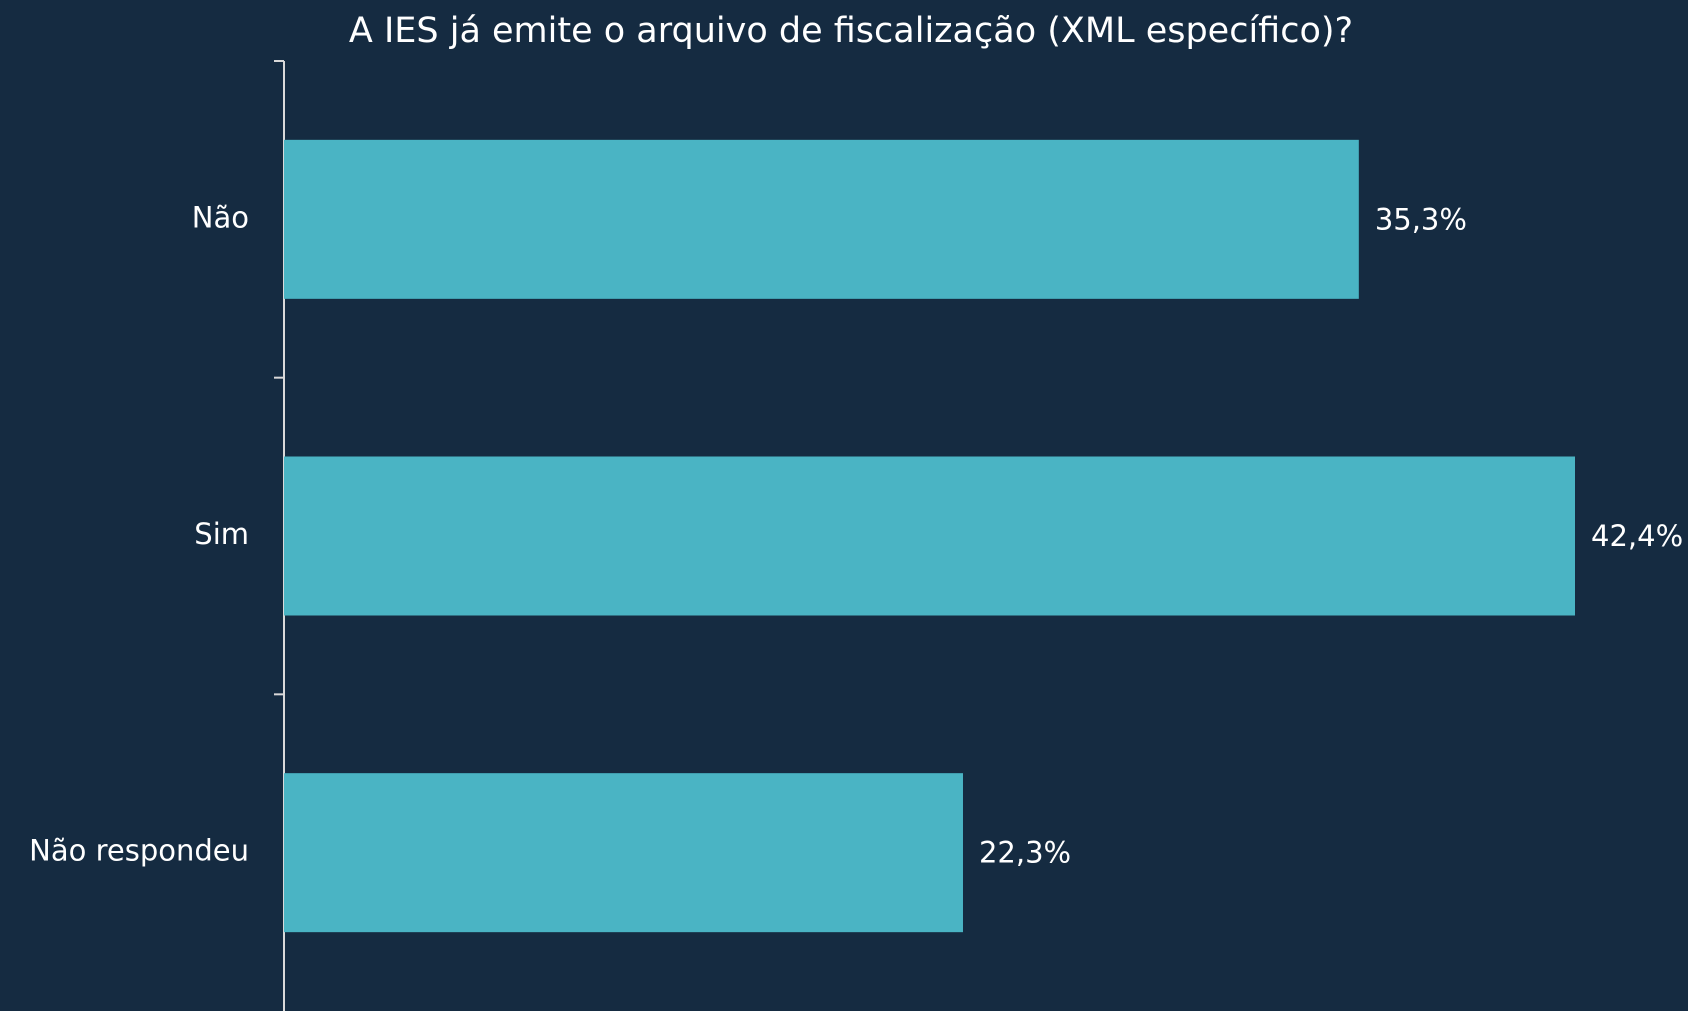 This screenshot has width=1688, height=1011. I want to click on y-tick-label: Sim, so click(221, 534).